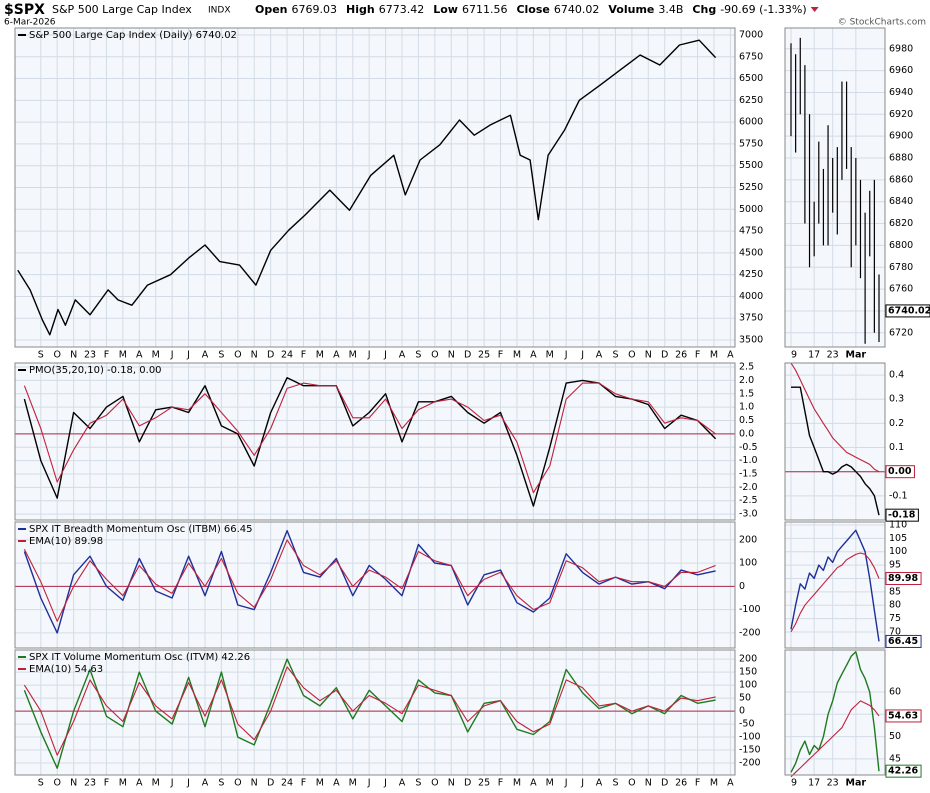 The height and width of the screenshot is (793, 930). I want to click on y-tick-label: 3750, so click(751, 318).